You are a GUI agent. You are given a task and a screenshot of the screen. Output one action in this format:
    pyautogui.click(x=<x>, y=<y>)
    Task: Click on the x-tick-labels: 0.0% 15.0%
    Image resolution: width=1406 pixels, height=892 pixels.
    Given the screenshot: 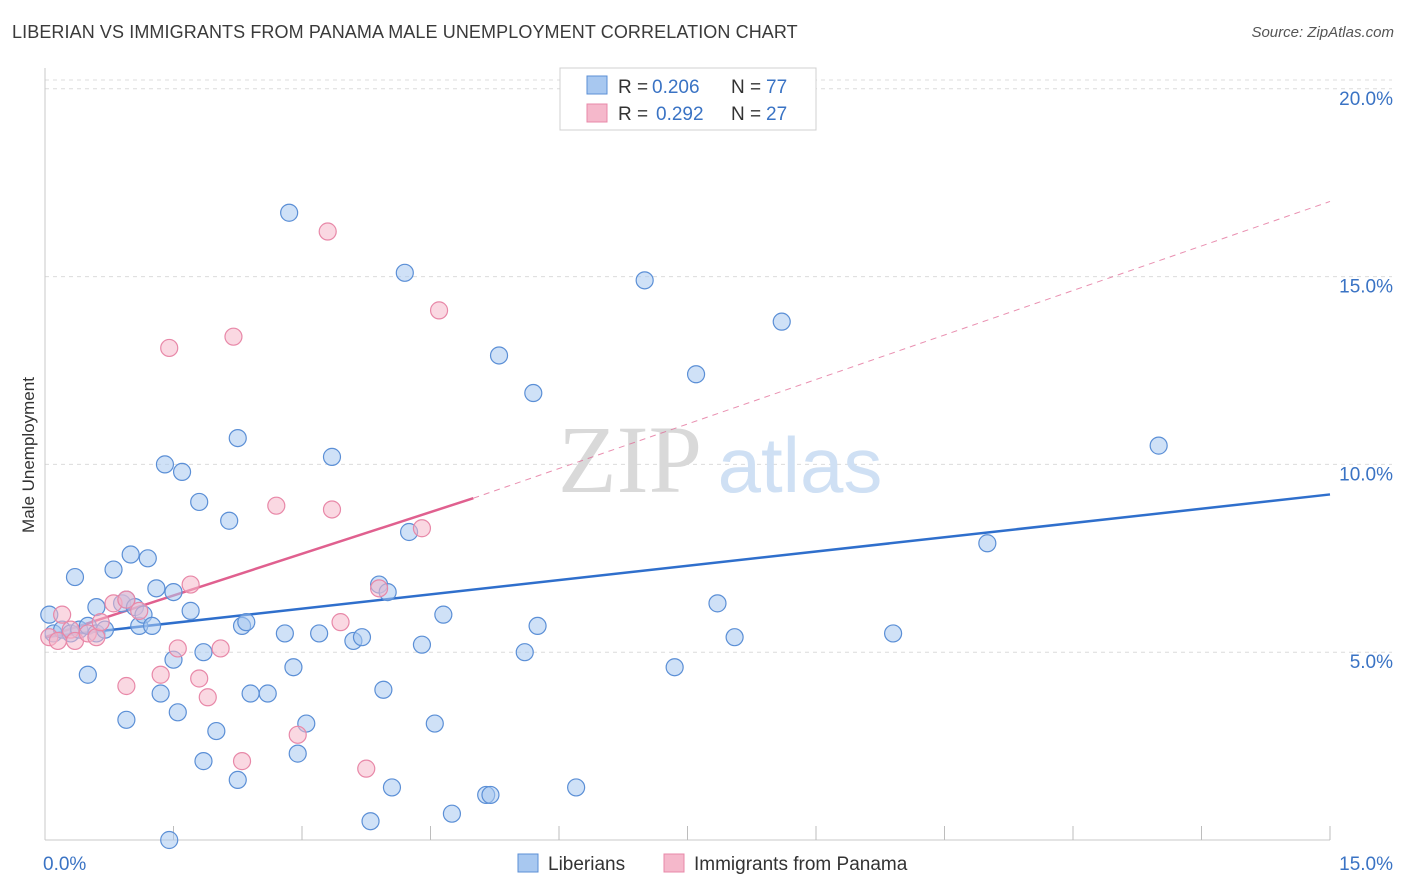 What is the action you would take?
    pyautogui.click(x=718, y=864)
    